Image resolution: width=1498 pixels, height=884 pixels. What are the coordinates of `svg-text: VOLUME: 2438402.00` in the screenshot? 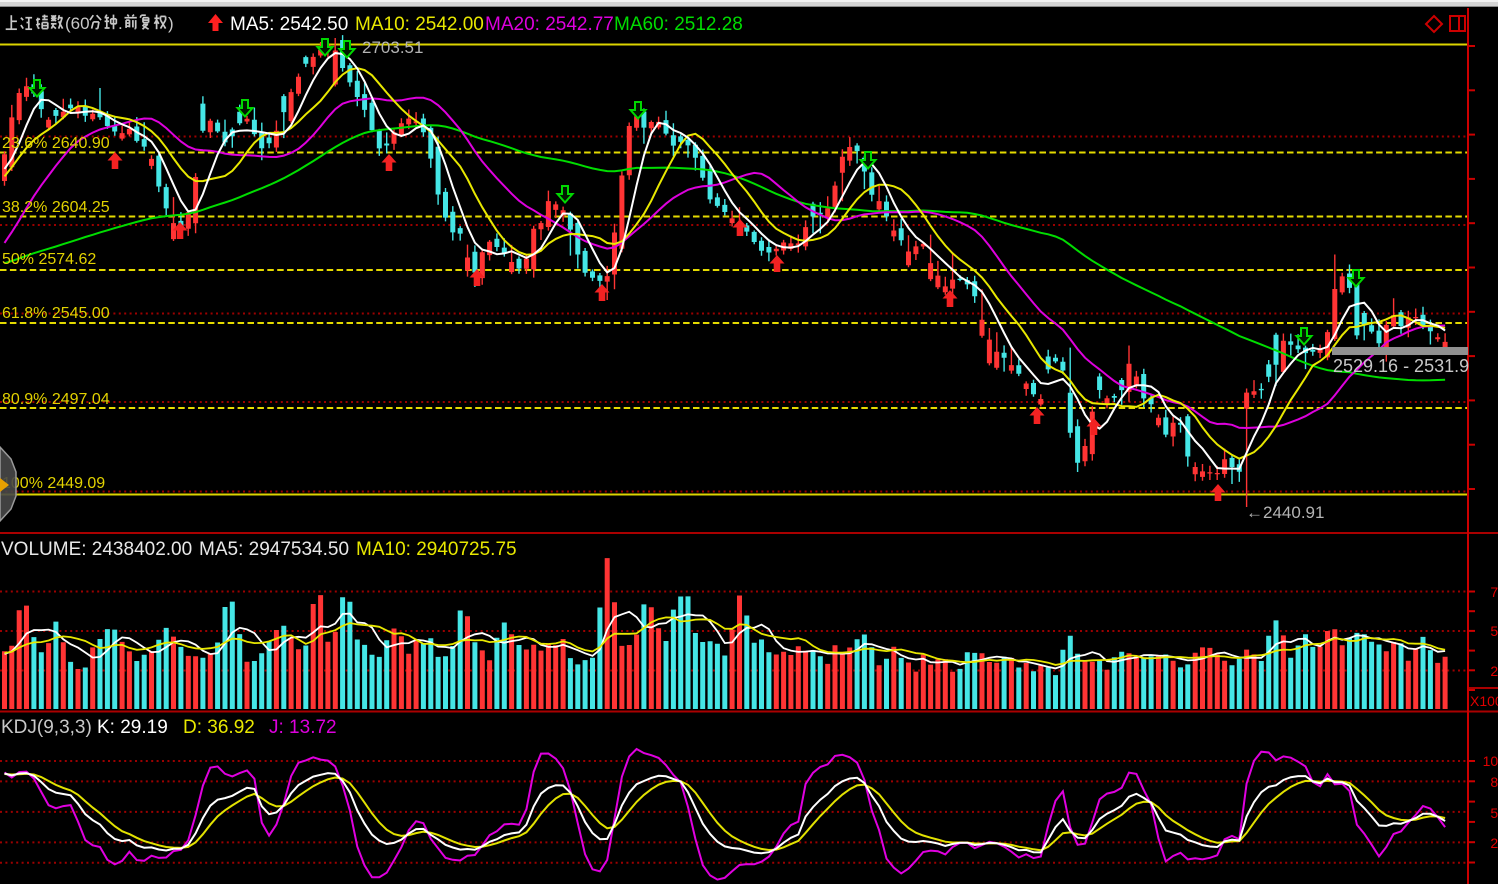 It's located at (96, 549).